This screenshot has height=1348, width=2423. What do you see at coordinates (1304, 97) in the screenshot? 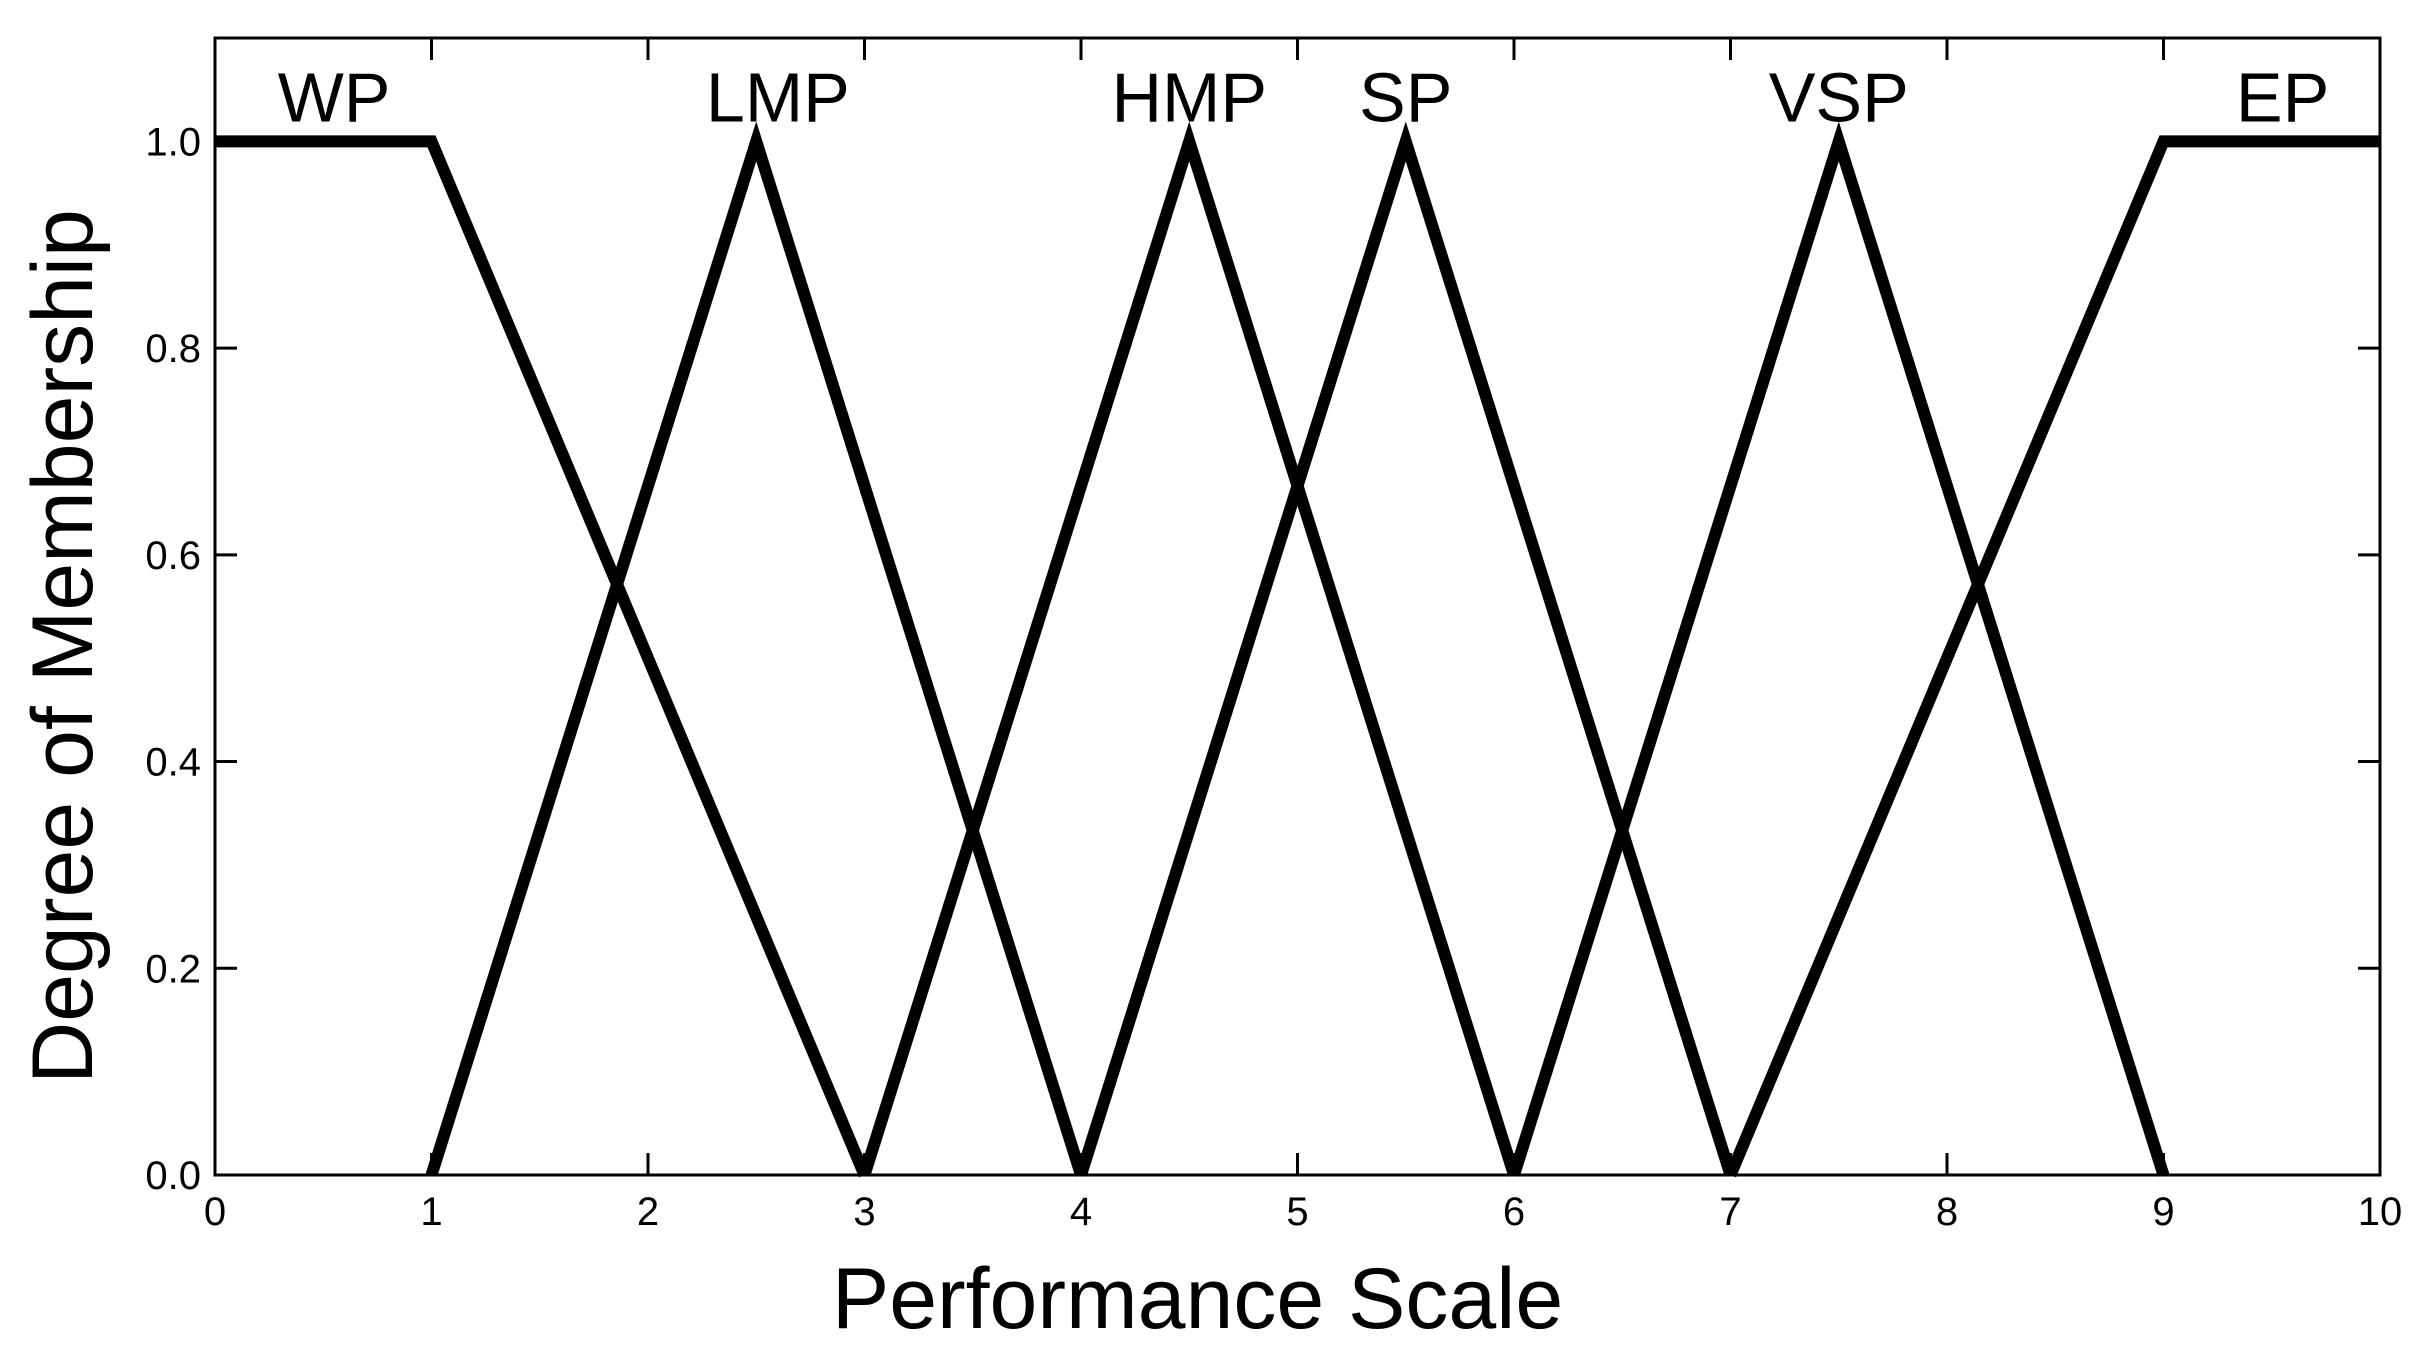
I see `series-labels: WP LMP HMP SP VSP EP` at bounding box center [1304, 97].